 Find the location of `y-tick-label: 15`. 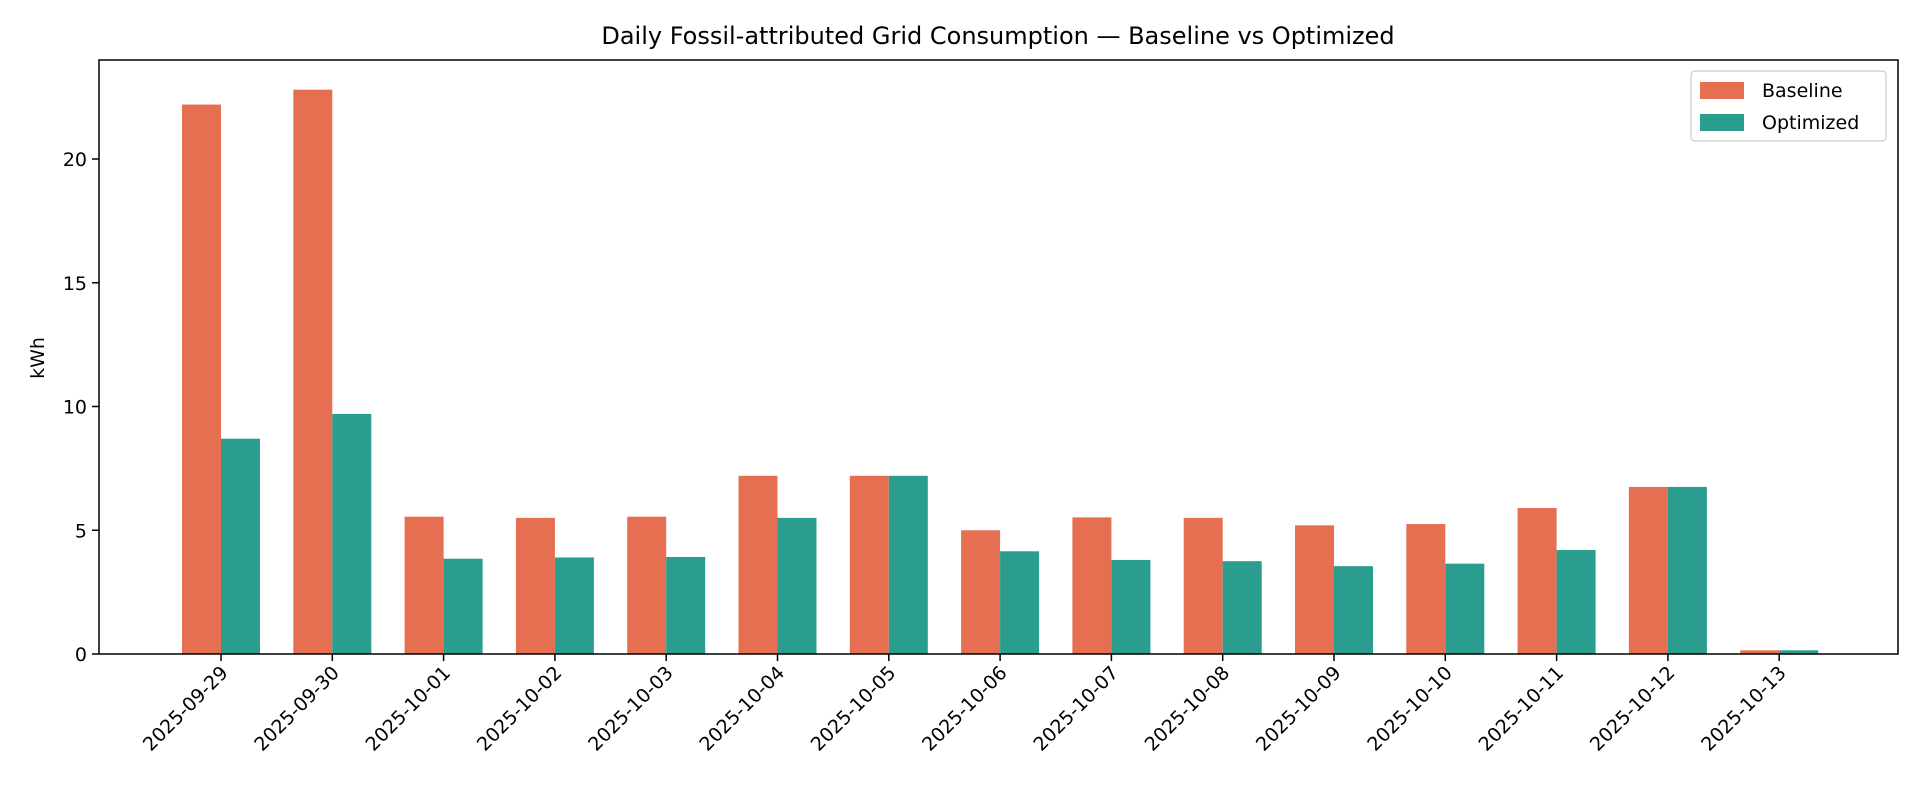

y-tick-label: 15 is located at coordinates (75, 284).